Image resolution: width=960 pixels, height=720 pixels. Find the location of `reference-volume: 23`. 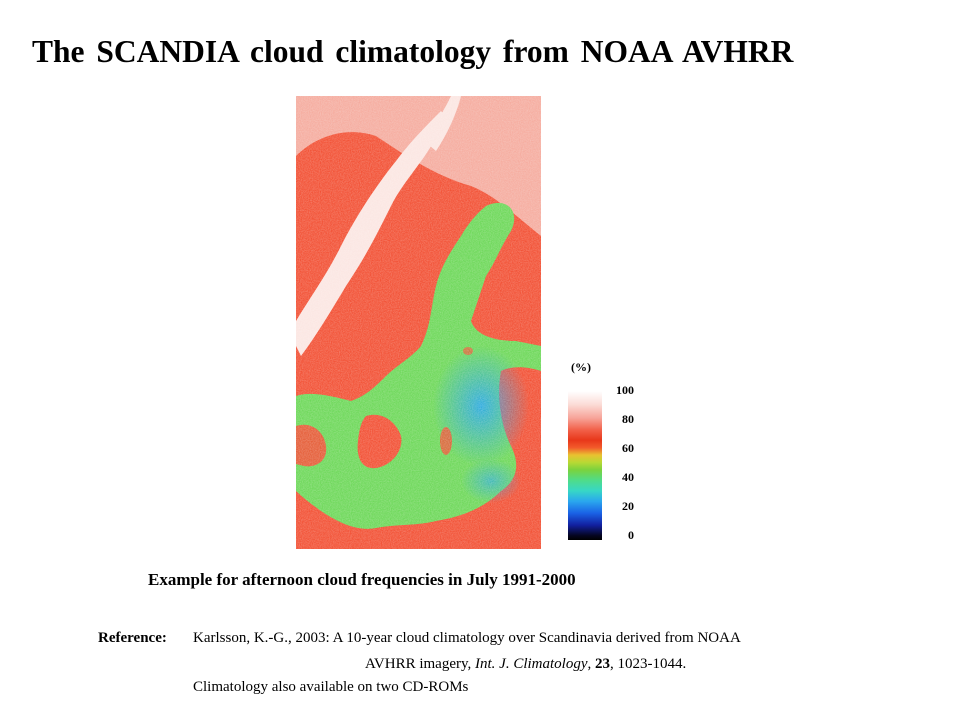

reference-volume: 23 is located at coordinates (602, 664).